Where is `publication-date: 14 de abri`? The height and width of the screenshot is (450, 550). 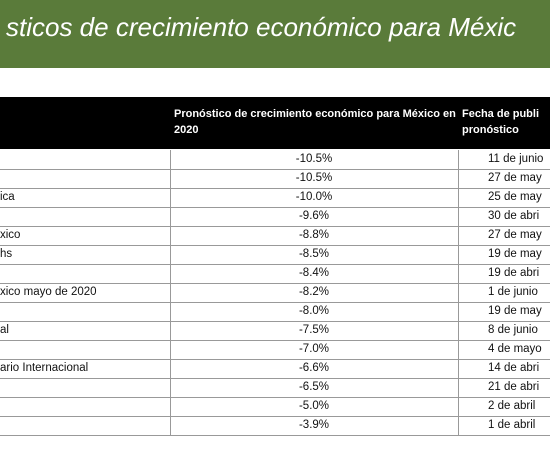
publication-date: 14 de abri is located at coordinates (514, 368).